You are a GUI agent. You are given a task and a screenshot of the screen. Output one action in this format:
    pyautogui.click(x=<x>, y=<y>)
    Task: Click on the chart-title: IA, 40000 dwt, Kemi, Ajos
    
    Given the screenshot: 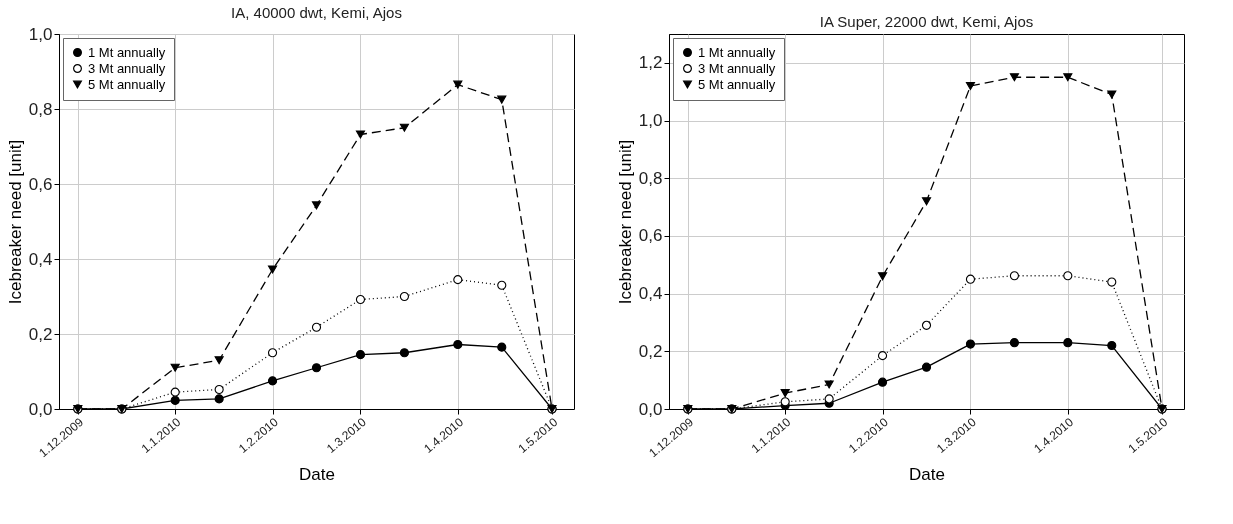 What is the action you would take?
    pyautogui.click(x=316, y=12)
    